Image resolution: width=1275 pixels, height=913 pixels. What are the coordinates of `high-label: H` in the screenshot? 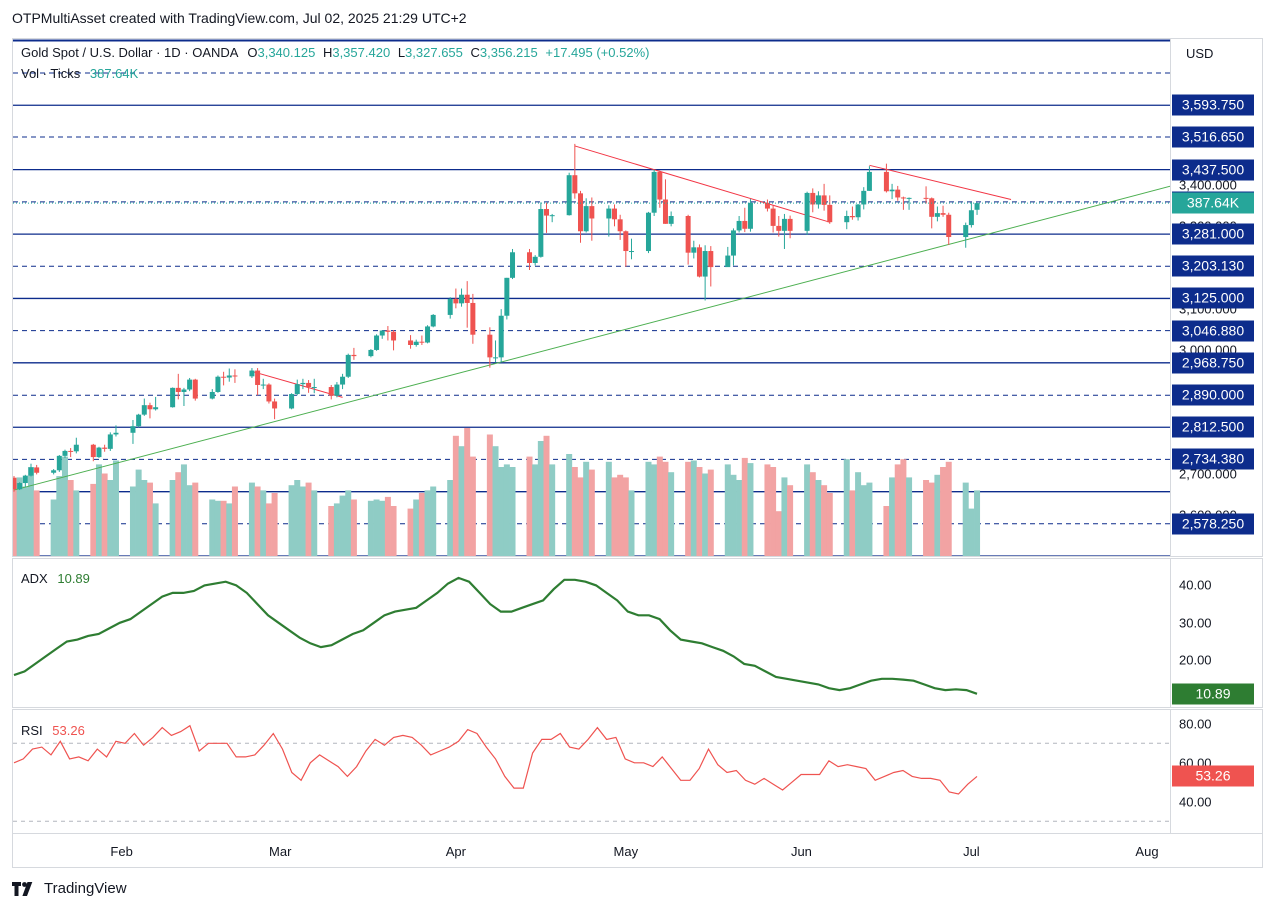 It's located at (327, 52).